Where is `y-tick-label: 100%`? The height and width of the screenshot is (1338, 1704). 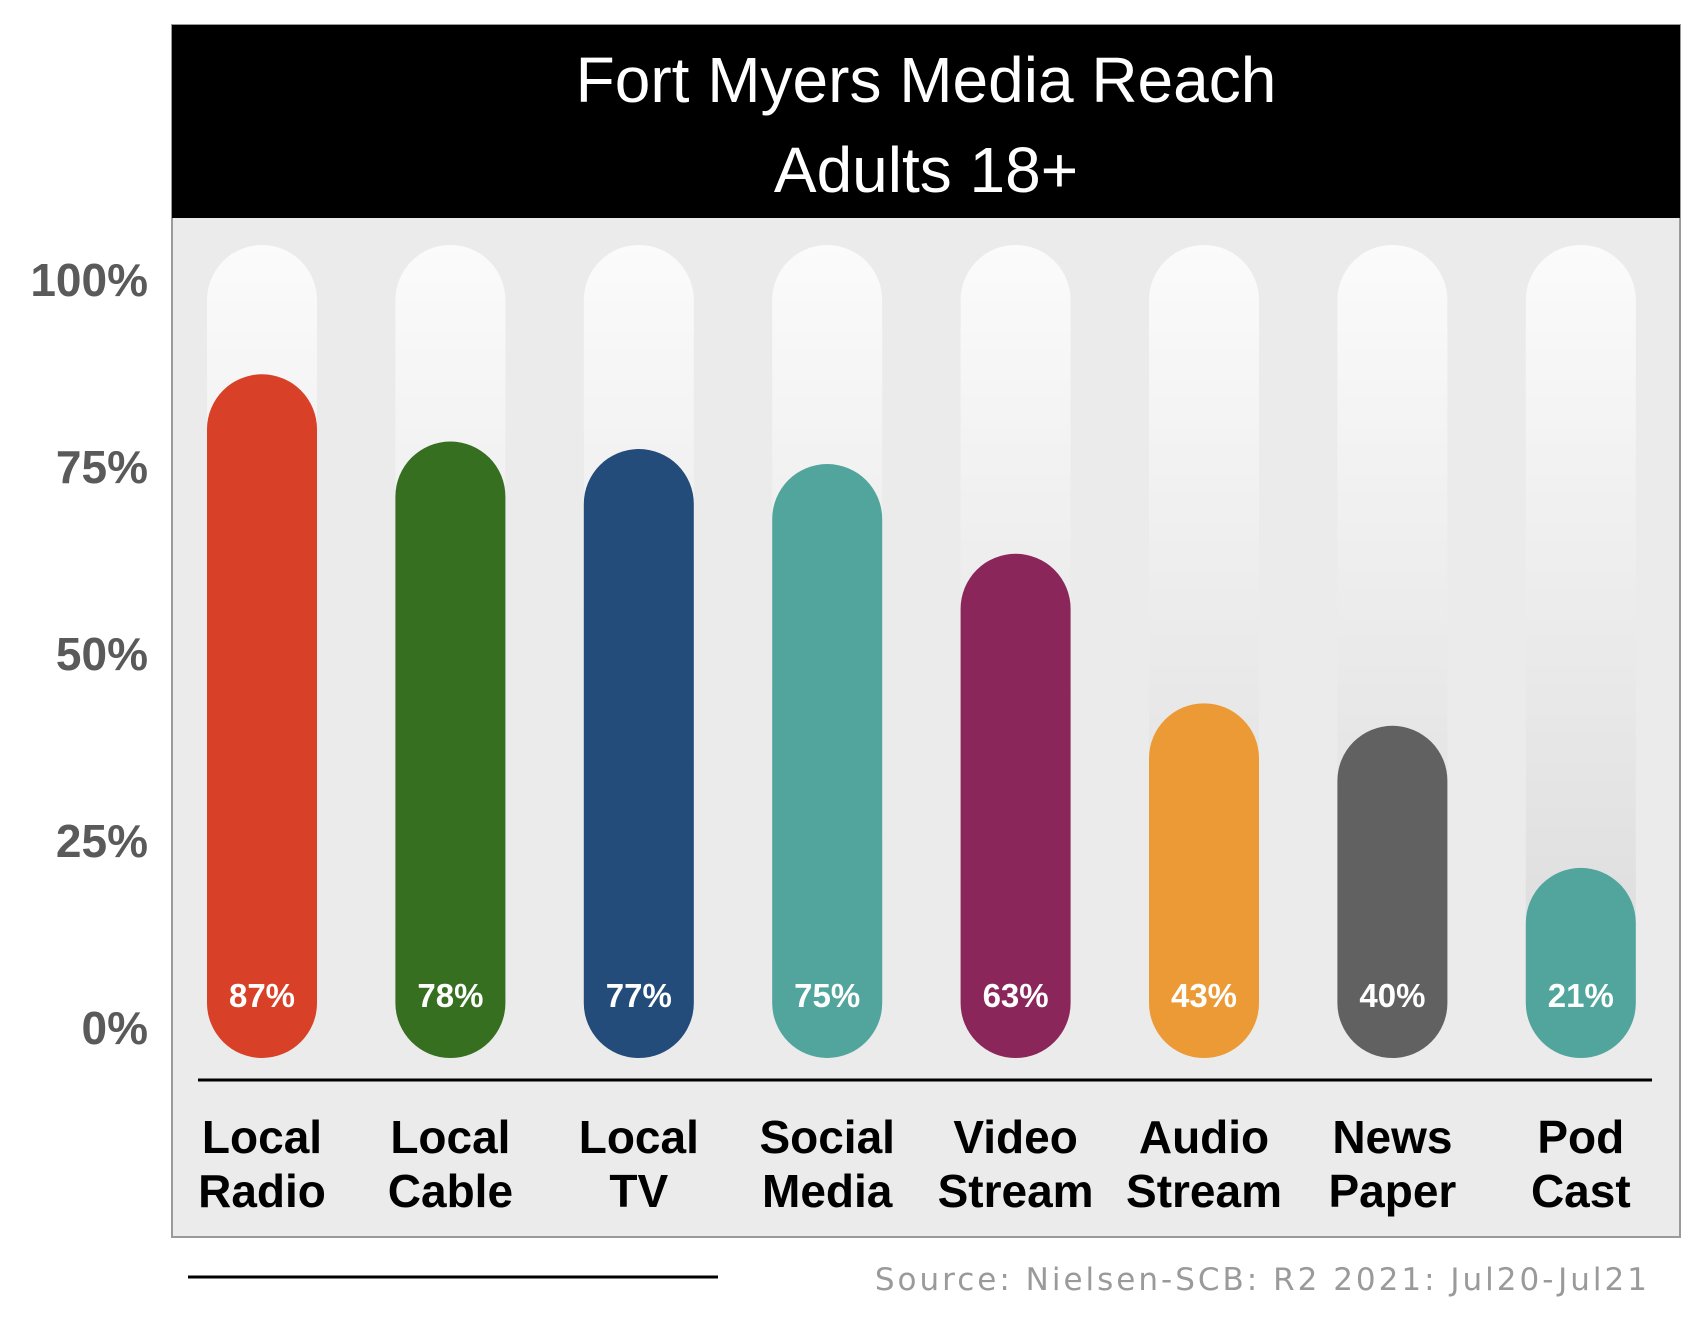 y-tick-label: 100% is located at coordinates (89, 280).